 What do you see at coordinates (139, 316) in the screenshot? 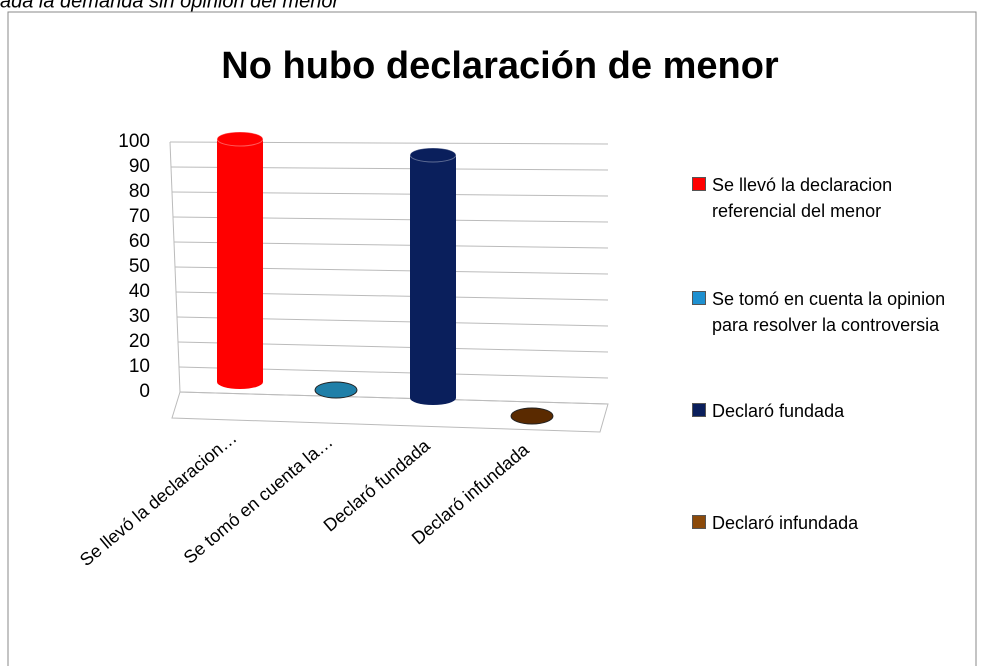
I see `y-tick-label: 30` at bounding box center [139, 316].